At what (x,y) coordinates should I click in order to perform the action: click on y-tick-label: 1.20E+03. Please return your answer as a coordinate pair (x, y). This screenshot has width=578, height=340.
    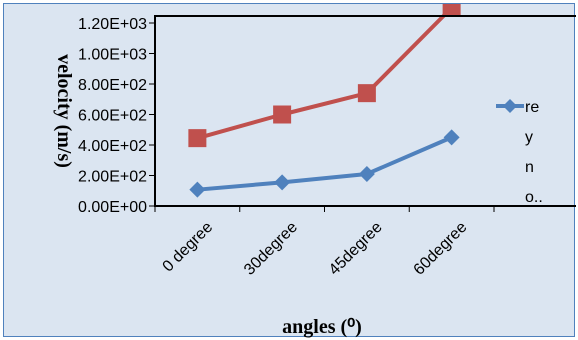
    Looking at the image, I should click on (112, 24).